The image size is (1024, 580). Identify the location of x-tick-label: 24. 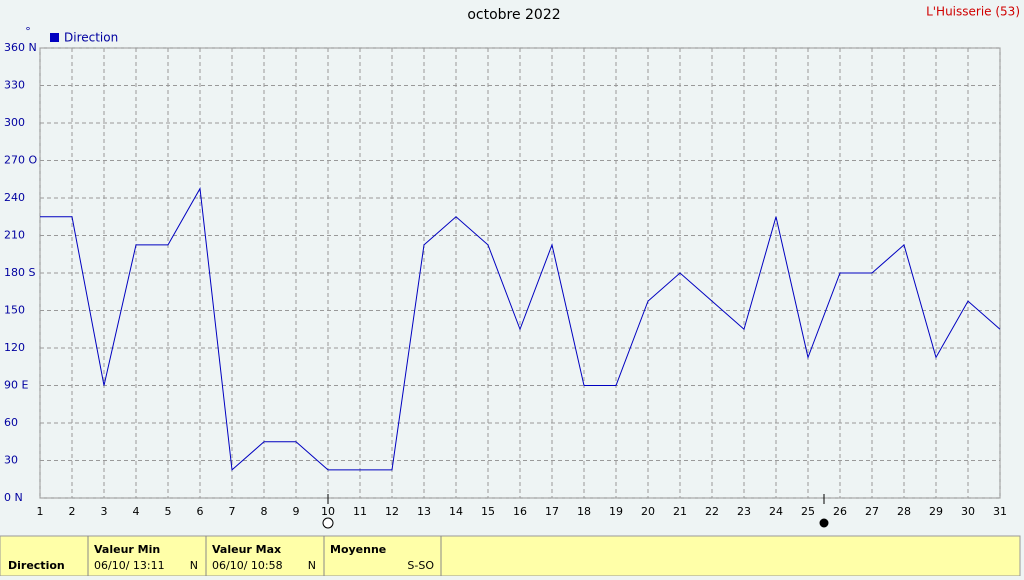
(776, 511).